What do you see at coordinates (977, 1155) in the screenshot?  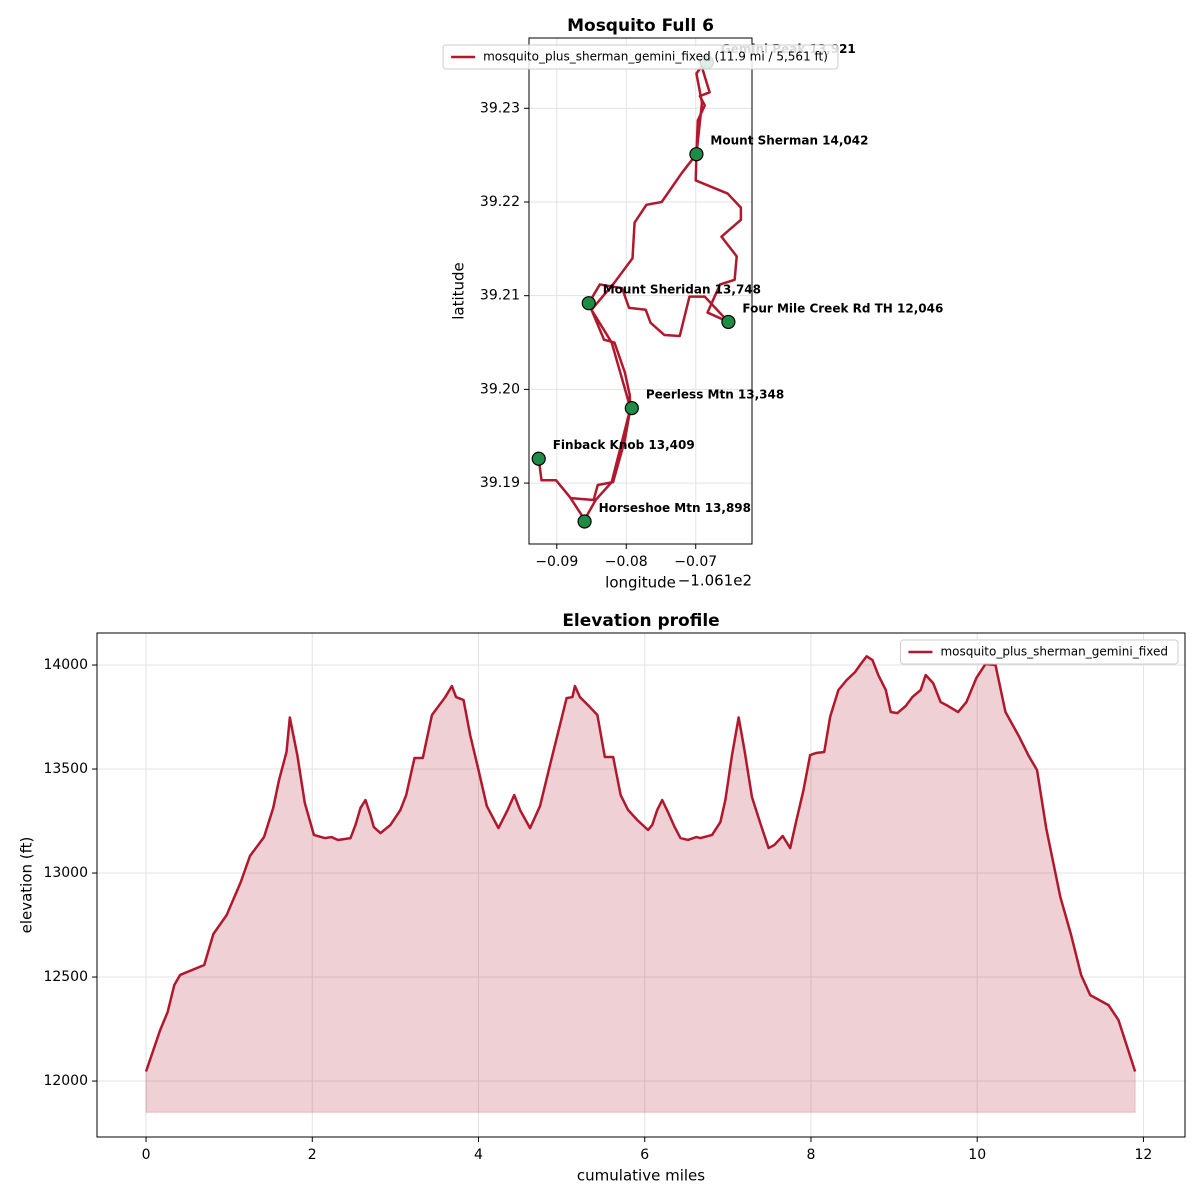 I see `x-tick-label: 10` at bounding box center [977, 1155].